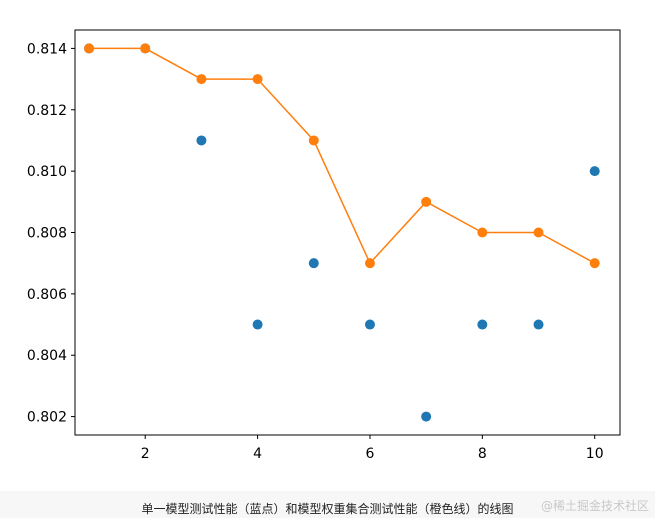 The height and width of the screenshot is (518, 655). Describe the element at coordinates (594, 506) in the screenshot. I see `watermark: @稀土掘金技术社区` at that location.